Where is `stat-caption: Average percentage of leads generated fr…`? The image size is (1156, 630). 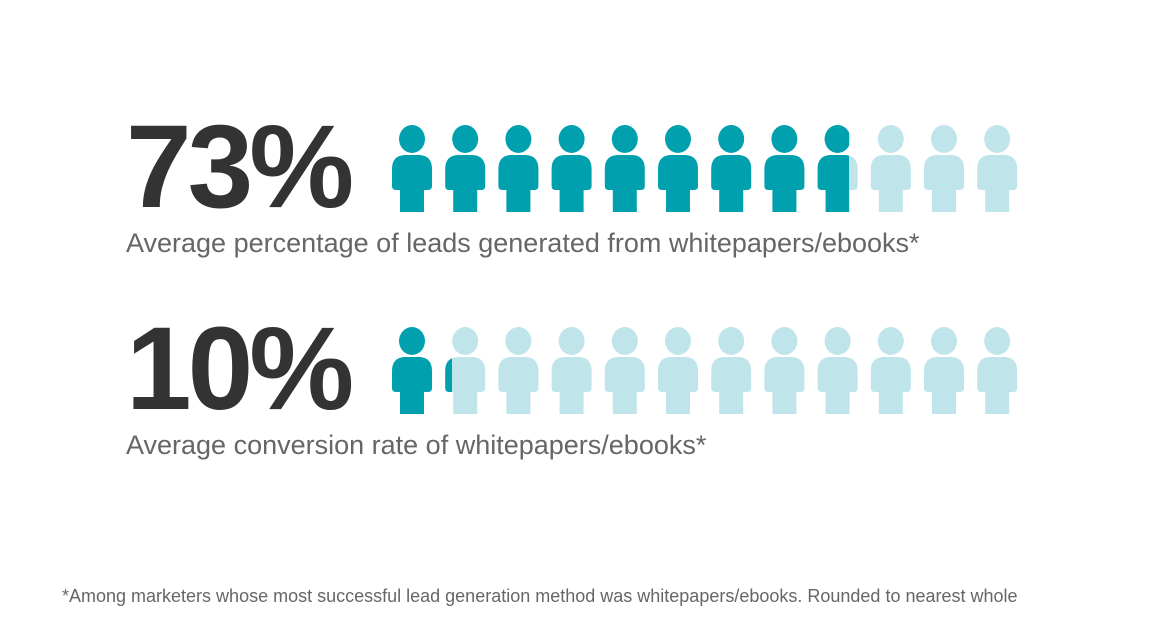
stat-caption: Average percentage of leads generated fr… is located at coordinates (523, 243).